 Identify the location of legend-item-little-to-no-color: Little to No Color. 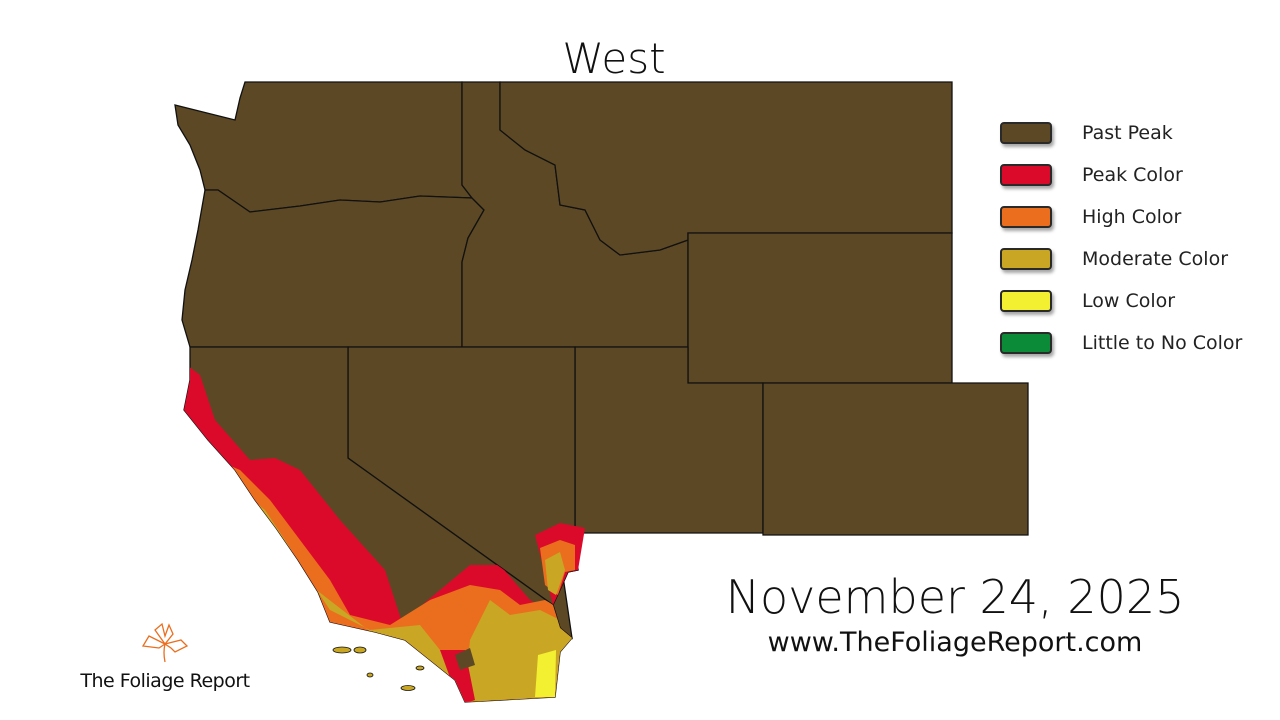
(1121, 343).